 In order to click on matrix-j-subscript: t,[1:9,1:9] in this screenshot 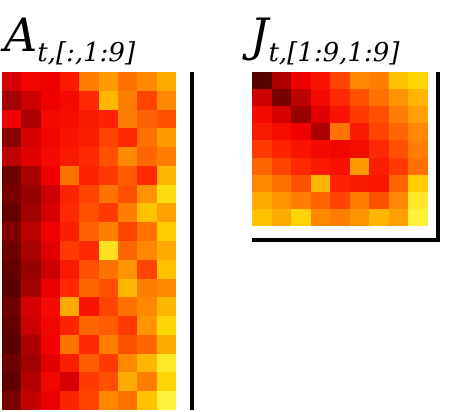, I will do `click(334, 53)`.